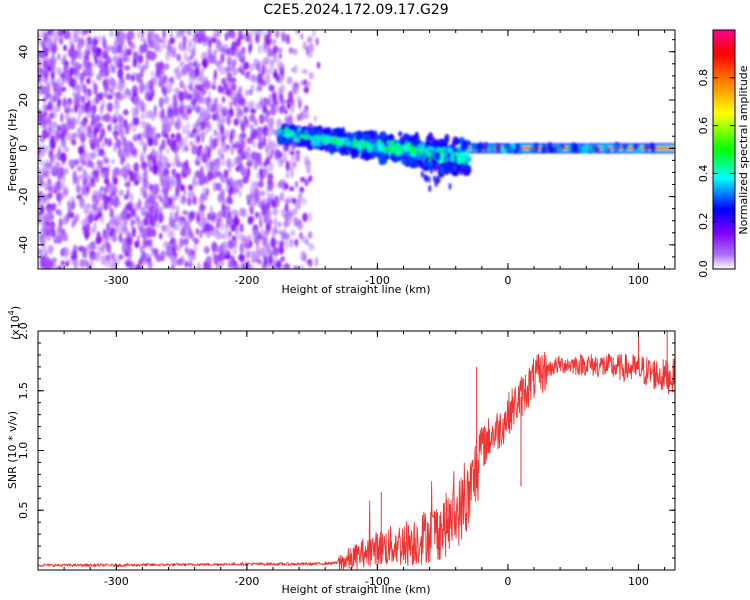 Image resolution: width=750 pixels, height=600 pixels. I want to click on svg-text: (x104), so click(14, 323).